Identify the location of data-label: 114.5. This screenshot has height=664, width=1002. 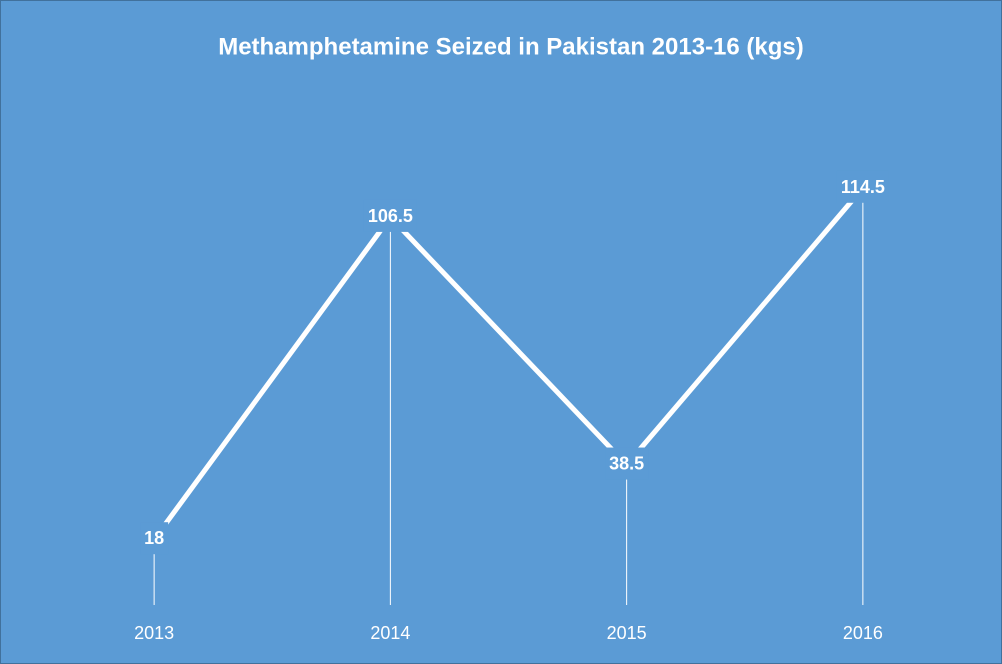
(863, 187).